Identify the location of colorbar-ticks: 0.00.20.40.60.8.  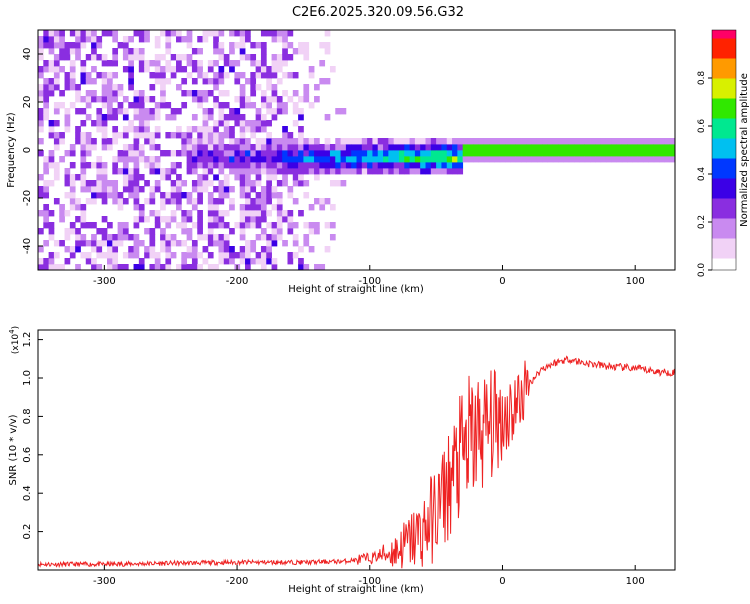
(704, 174).